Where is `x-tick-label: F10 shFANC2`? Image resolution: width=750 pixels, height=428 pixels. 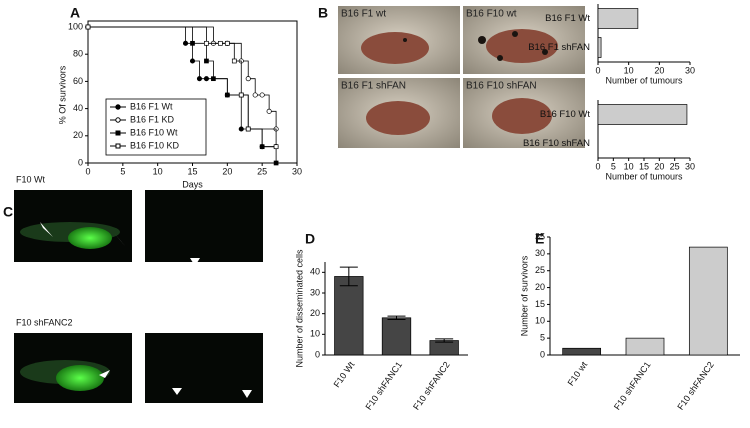 x-tick-label: F10 shFANC2 is located at coordinates (695, 386).